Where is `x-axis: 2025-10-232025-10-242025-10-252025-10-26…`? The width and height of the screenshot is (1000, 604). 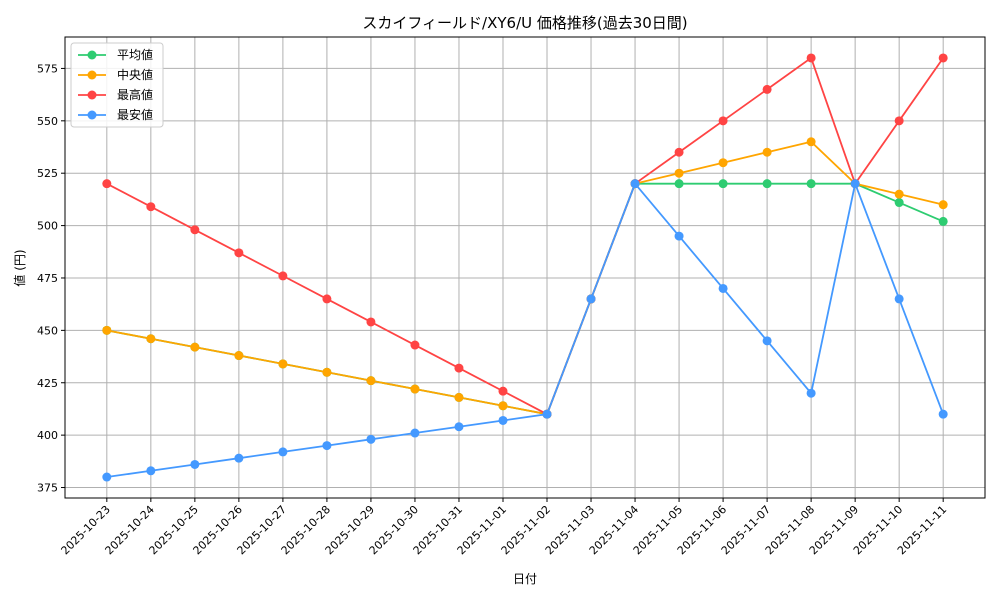 x-axis: 2025-10-232025-10-242025-10-252025-10-26… is located at coordinates (504, 527).